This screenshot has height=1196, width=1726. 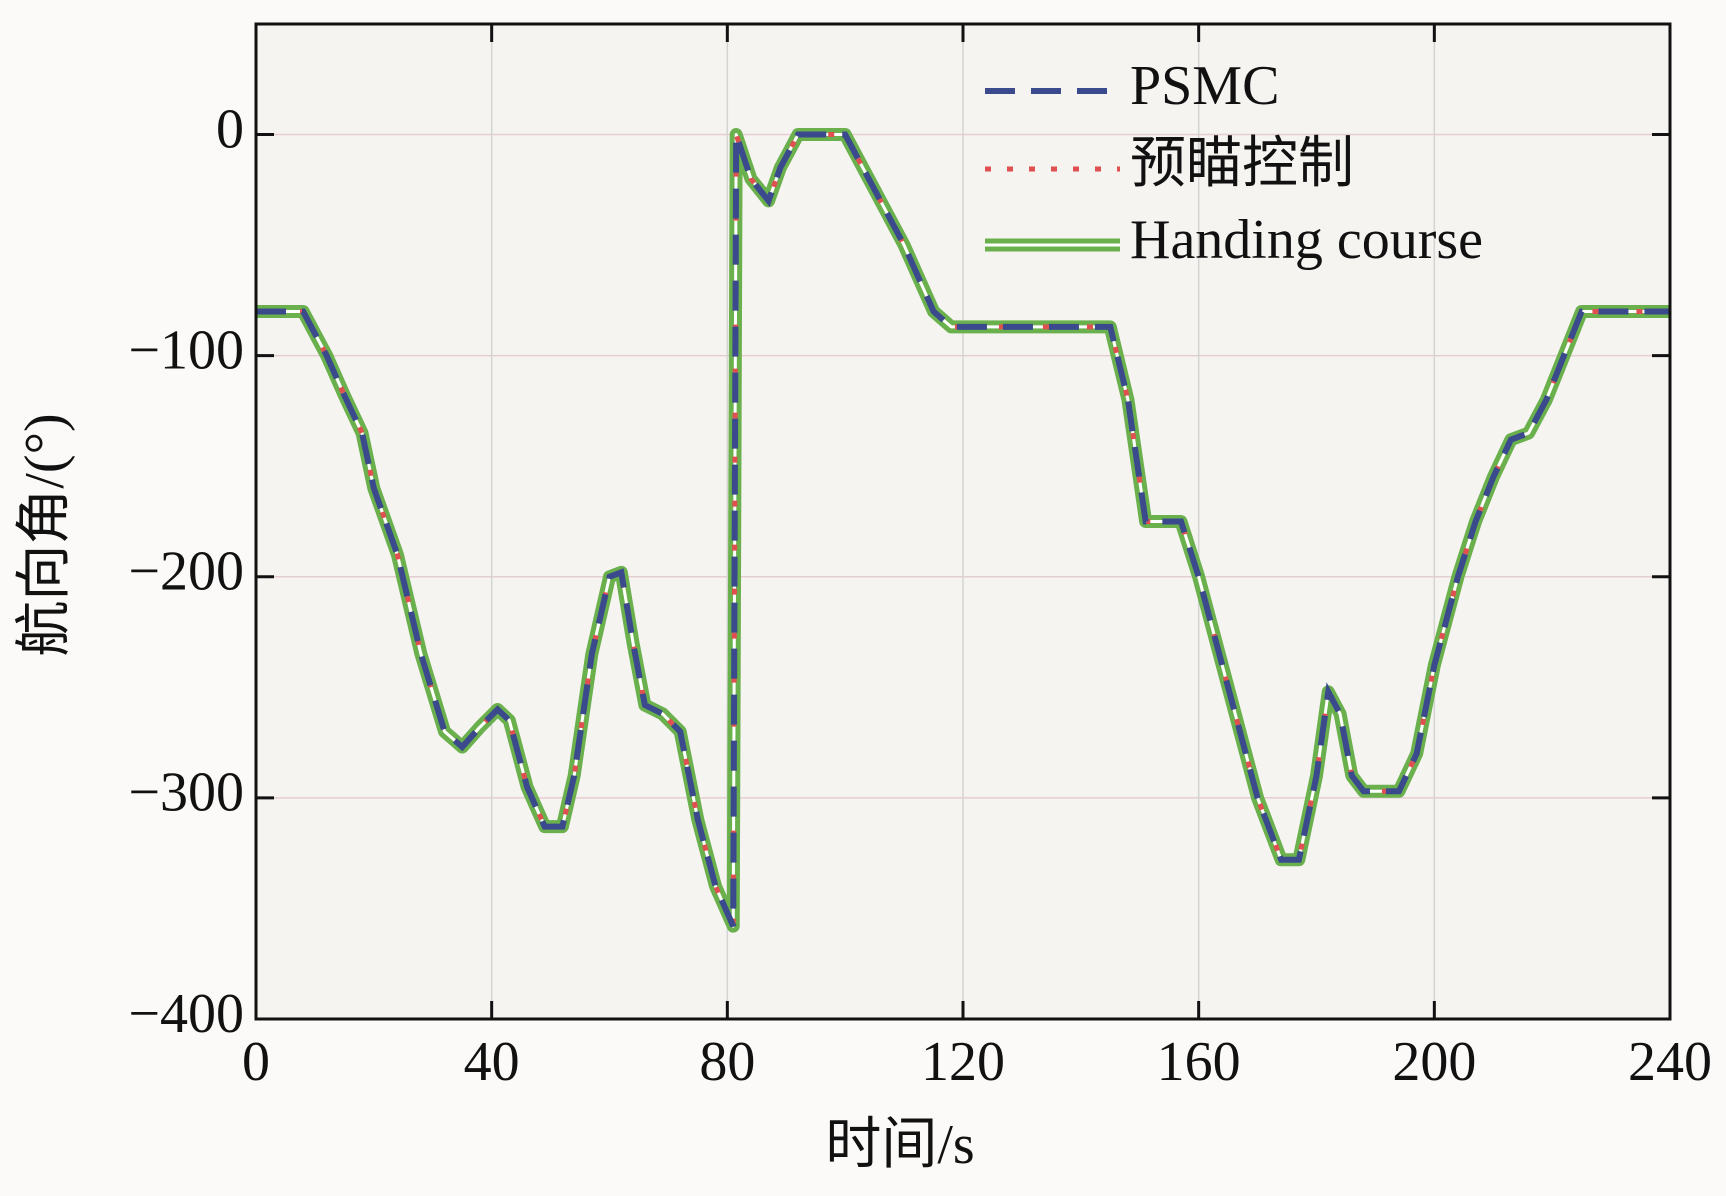 What do you see at coordinates (1199, 1062) in the screenshot?
I see `x-tick-label: 160` at bounding box center [1199, 1062].